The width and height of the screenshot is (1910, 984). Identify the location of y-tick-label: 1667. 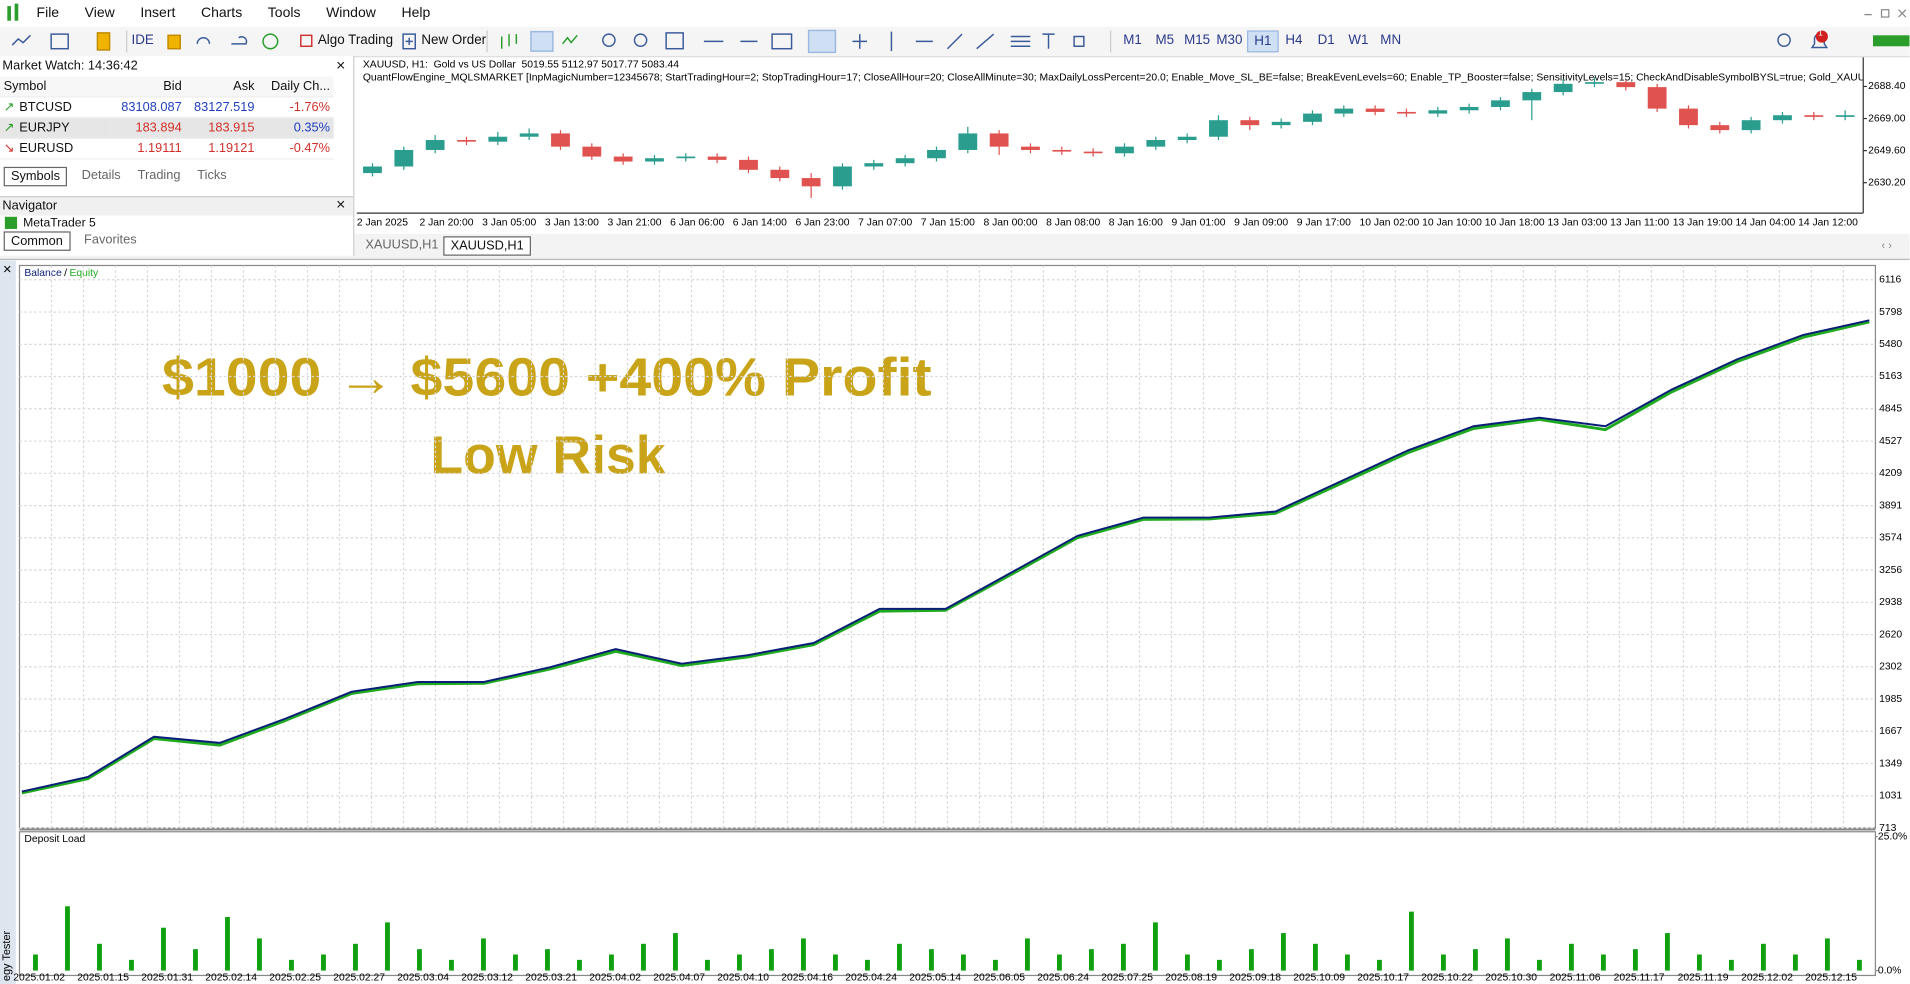
(1890, 731).